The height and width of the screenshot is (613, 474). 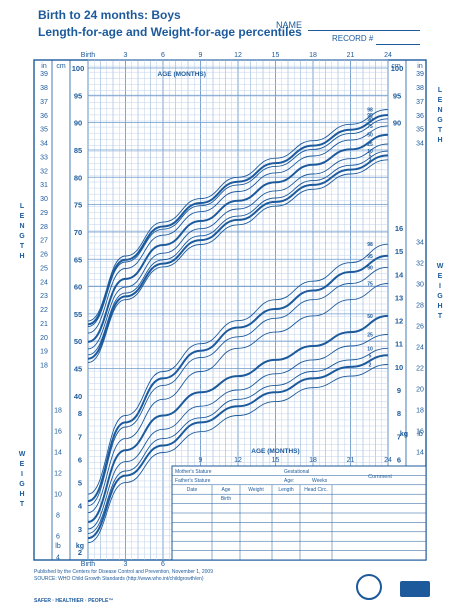 I want to click on weight-percentile-98-line-label: 98, so click(x=370, y=245).